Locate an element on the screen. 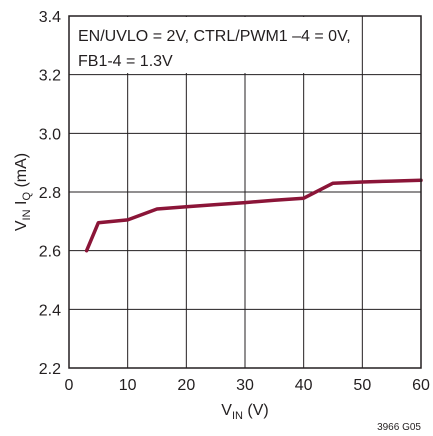 Image resolution: width=433 pixels, height=436 pixels. y-tick-label: 3.0 is located at coordinates (50, 134).